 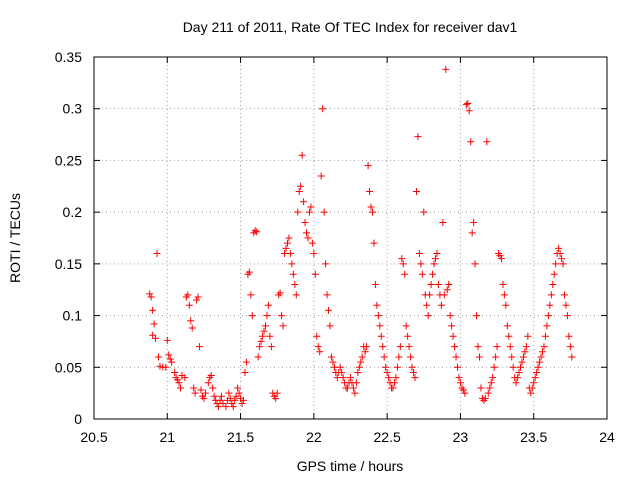 What do you see at coordinates (78, 419) in the screenshot?
I see `y-tick-label: 0` at bounding box center [78, 419].